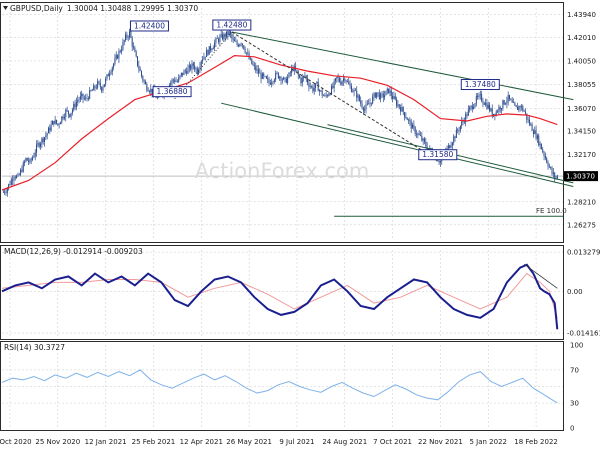  Describe the element at coordinates (280, 296) in the screenshot. I see `macd-line` at that location.